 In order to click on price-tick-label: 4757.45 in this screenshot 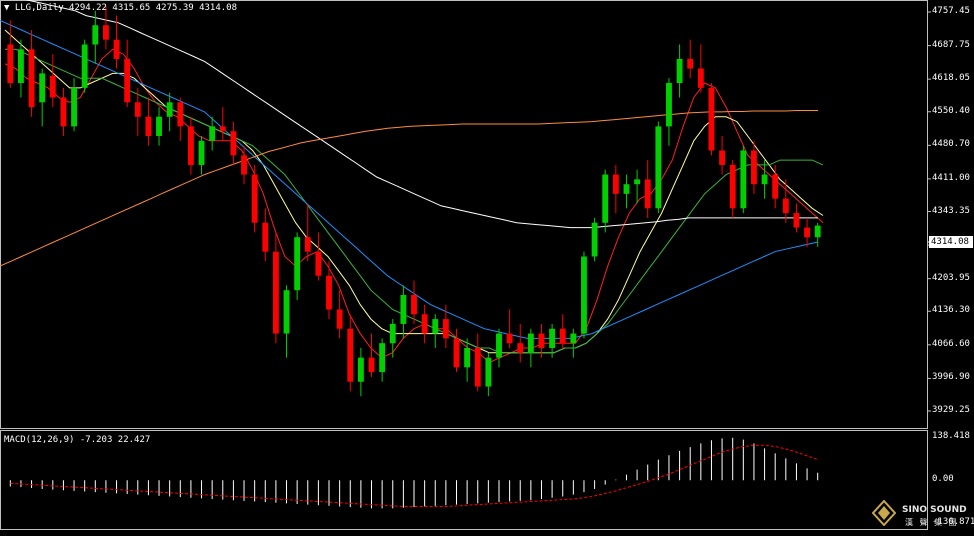, I will do `click(951, 11)`.